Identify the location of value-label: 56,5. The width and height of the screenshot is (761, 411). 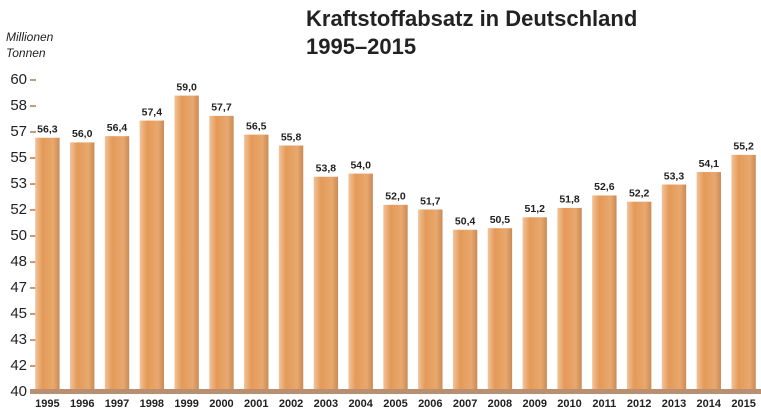
(256, 126).